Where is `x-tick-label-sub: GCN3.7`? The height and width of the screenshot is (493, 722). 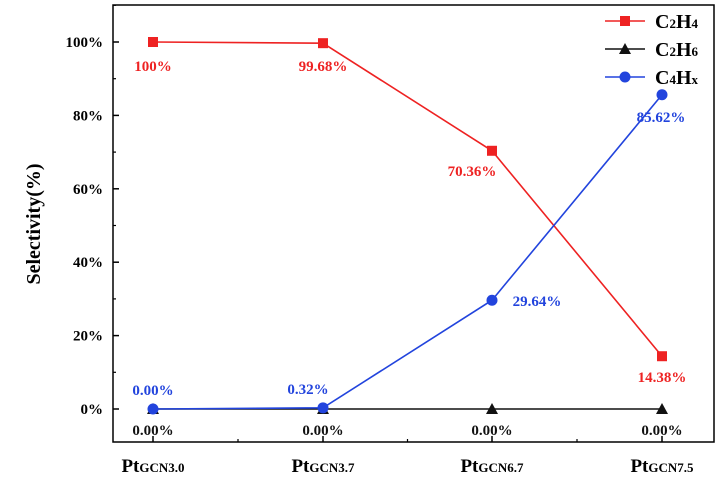 x-tick-label-sub: GCN3.7 is located at coordinates (332, 467).